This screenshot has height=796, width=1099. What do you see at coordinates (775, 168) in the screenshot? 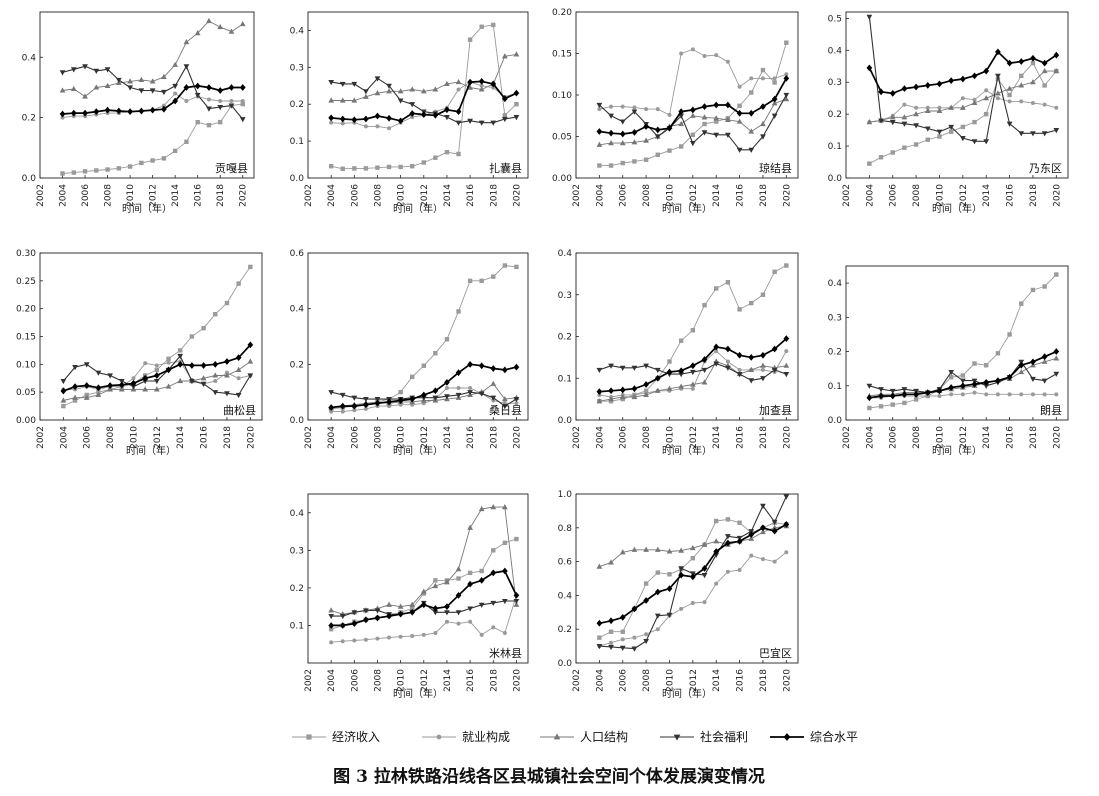
I see `panel-title: 琼结县` at bounding box center [775, 168].